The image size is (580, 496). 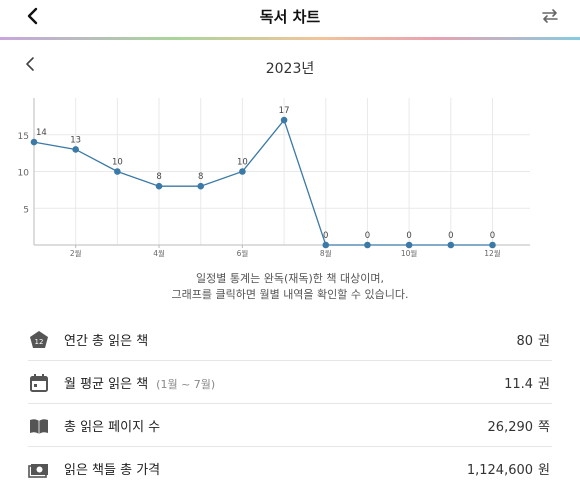 I want to click on book-count-badge-icon: 12, so click(x=39, y=339).